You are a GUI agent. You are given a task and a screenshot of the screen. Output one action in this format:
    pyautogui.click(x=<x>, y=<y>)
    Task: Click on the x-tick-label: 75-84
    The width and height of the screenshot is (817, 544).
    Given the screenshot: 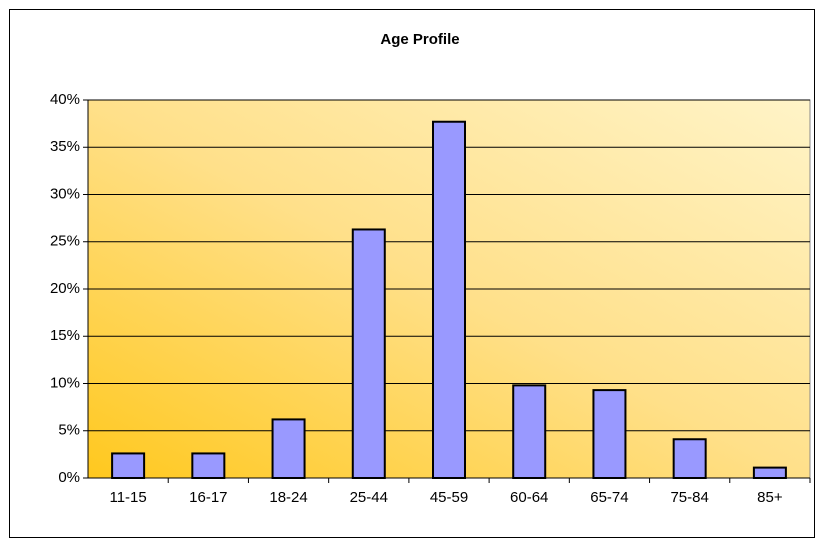 What is the action you would take?
    pyautogui.click(x=689, y=497)
    